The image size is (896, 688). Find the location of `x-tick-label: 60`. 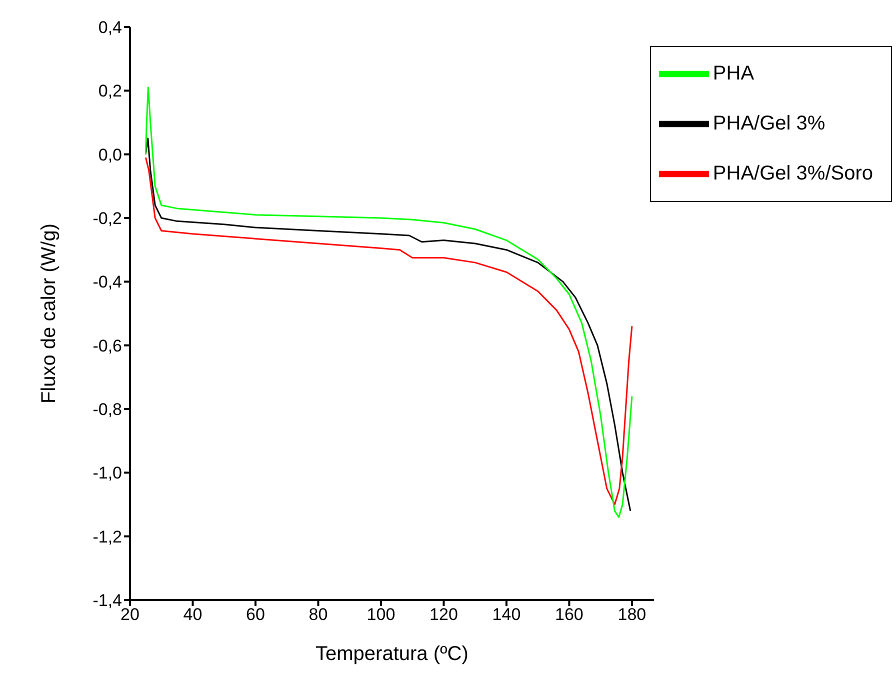

x-tick-label: 60 is located at coordinates (255, 614).